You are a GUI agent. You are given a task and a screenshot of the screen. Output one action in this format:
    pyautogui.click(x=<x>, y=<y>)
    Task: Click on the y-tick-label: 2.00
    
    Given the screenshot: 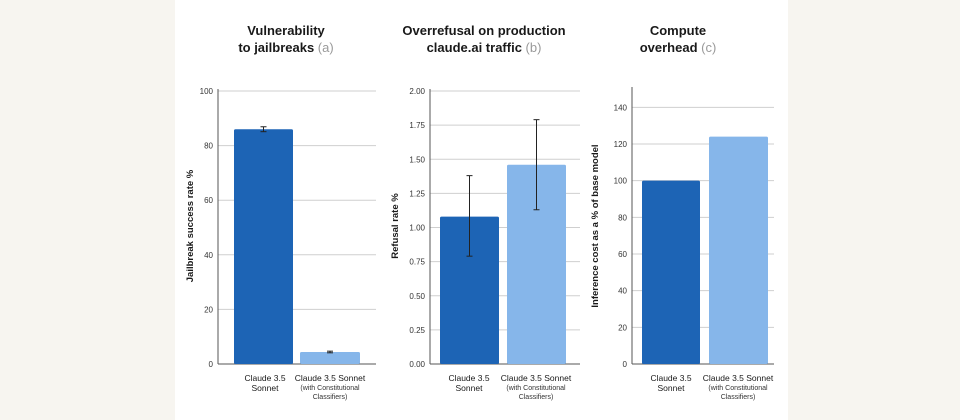 What is the action you would take?
    pyautogui.click(x=417, y=91)
    